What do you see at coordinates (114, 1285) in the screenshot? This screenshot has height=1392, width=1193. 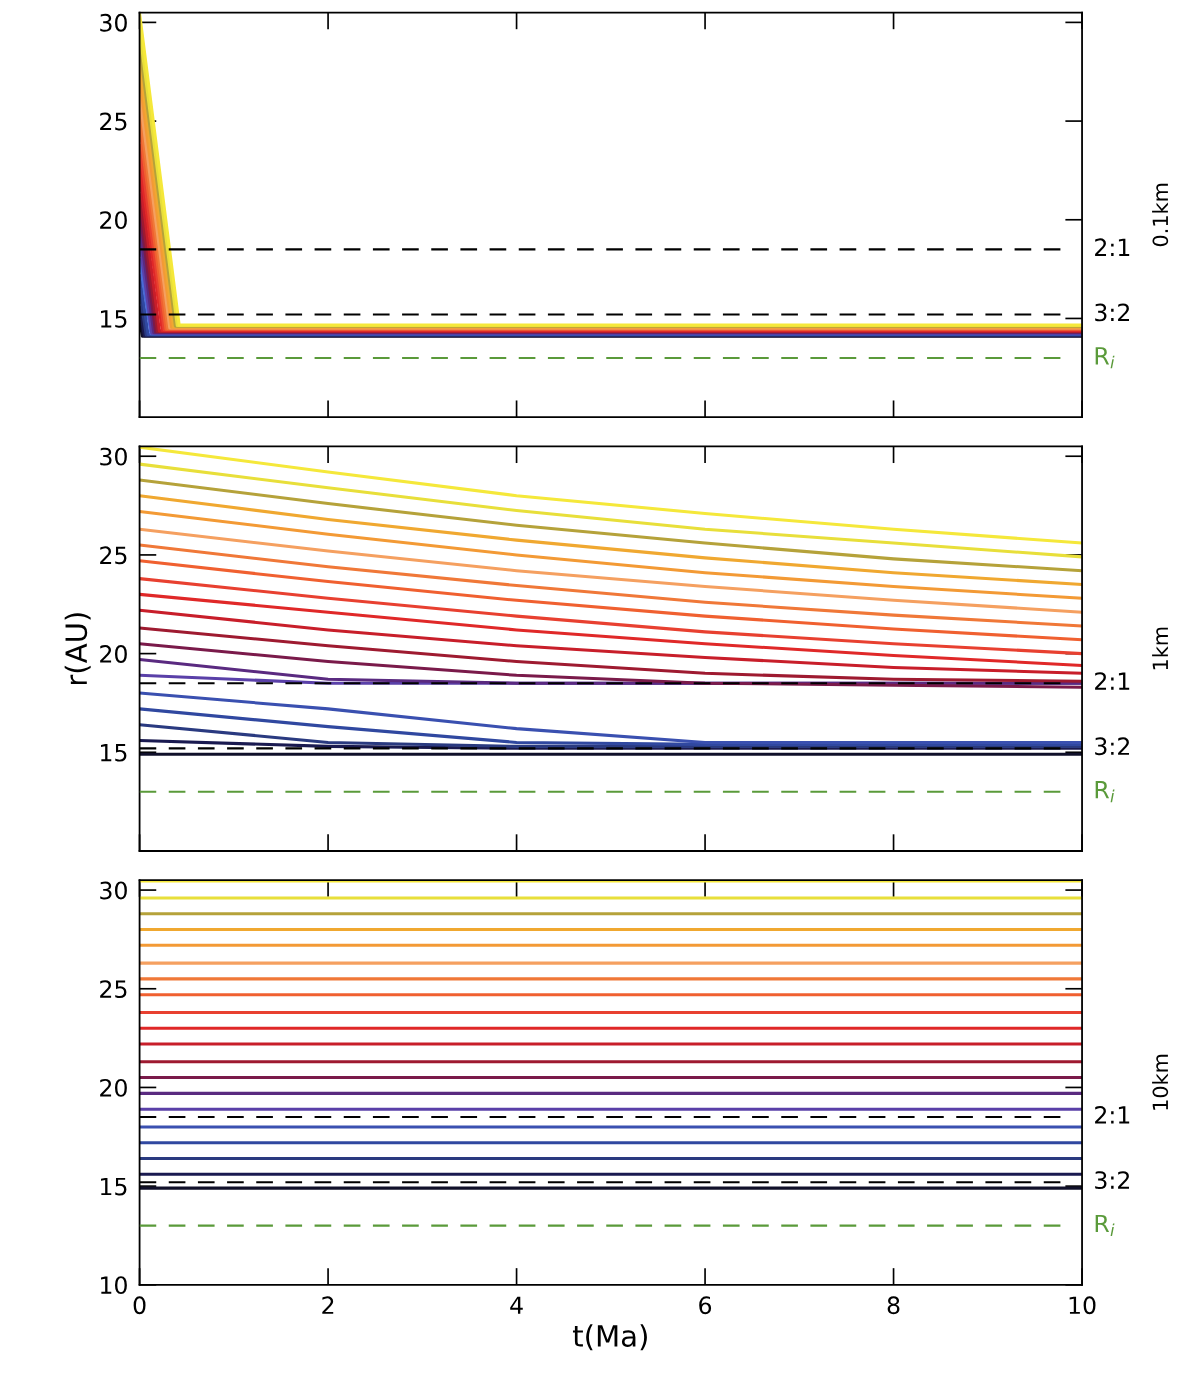 I see `y-tick-label: 10` at bounding box center [114, 1285].